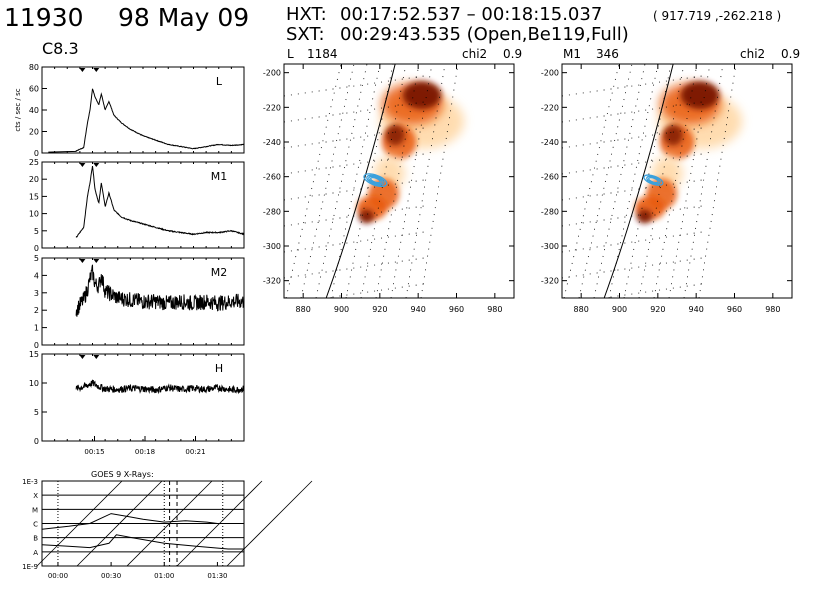 The width and height of the screenshot is (816, 600). What do you see at coordinates (30, 482) in the screenshot?
I see `goes-ylabel: 1E-3` at bounding box center [30, 482].